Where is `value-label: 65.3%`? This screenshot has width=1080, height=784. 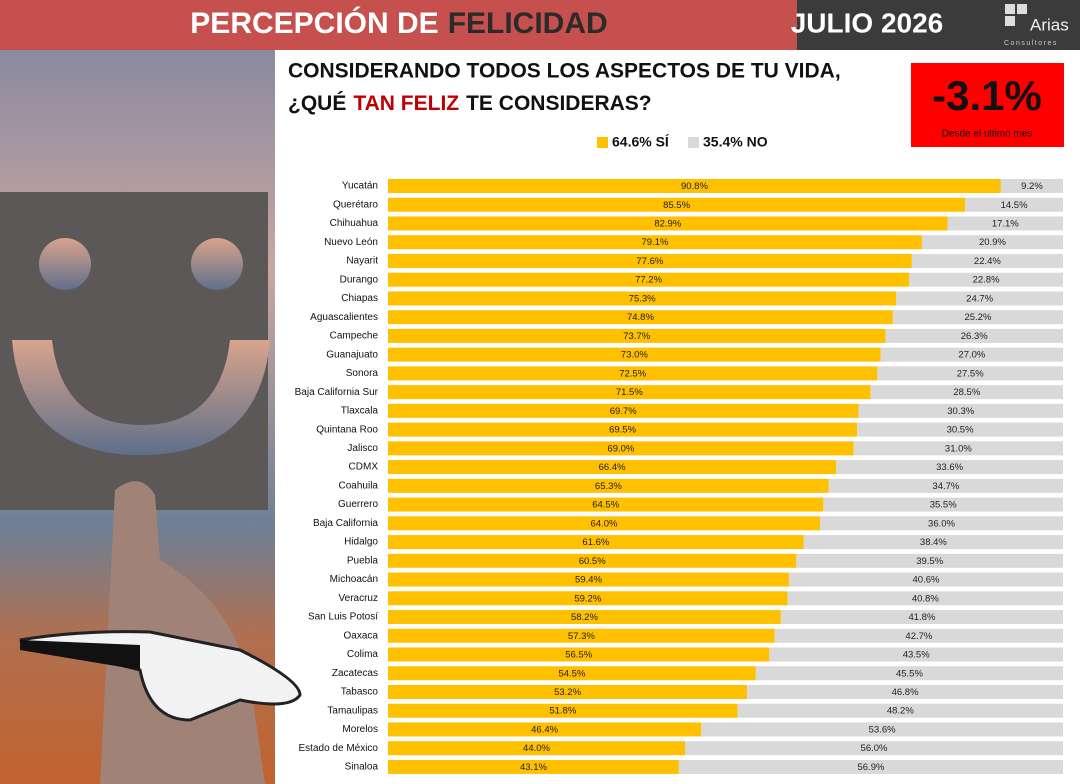 value-label: 65.3% is located at coordinates (608, 486).